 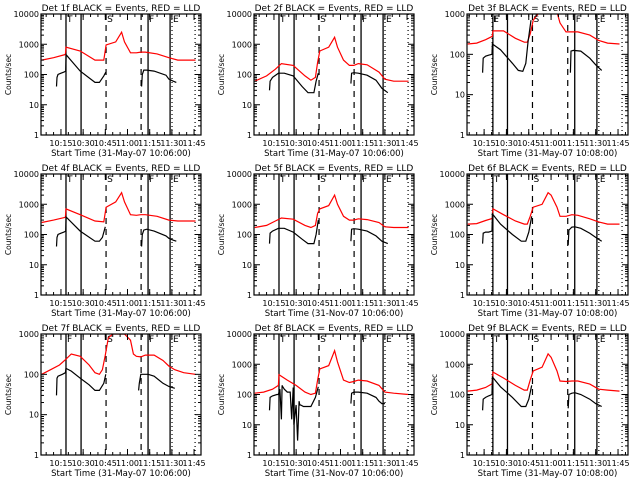 I want to click on panel-title: Det 9f BLACK = Events, RED = LLD, so click(x=547, y=329).